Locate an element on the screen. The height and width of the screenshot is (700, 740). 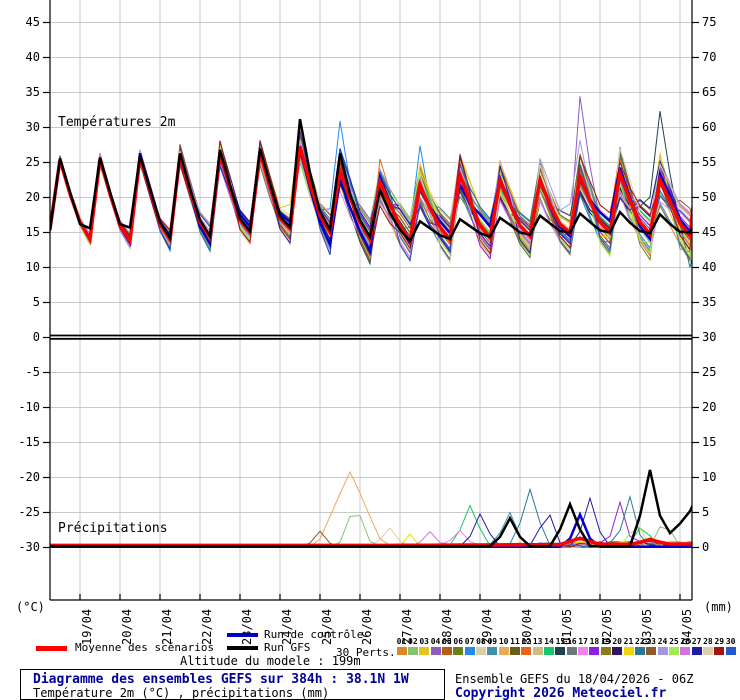
y-axis-label-left: 5 is located at coordinates (36, 302).